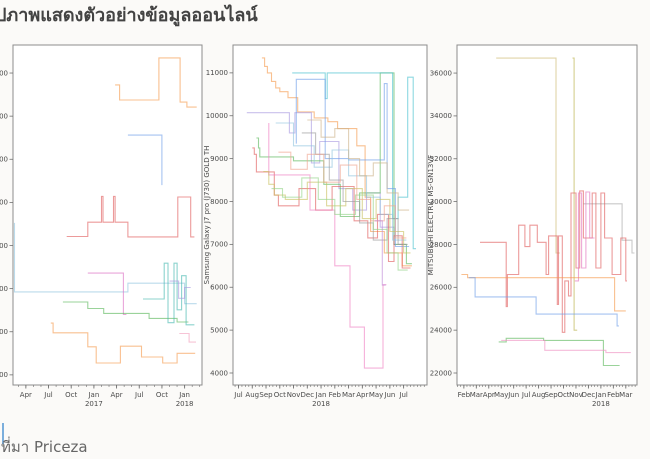 The height and width of the screenshot is (459, 650). I want to click on y-tick-label: 5000, so click(219, 330).